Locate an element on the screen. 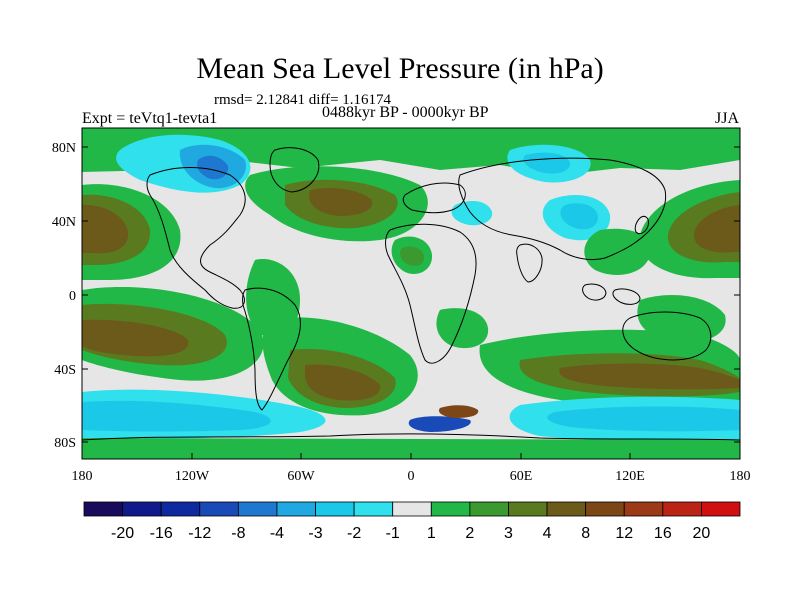 Image resolution: width=800 pixels, height=600 pixels. colorbar-label: -12 is located at coordinates (199, 533).